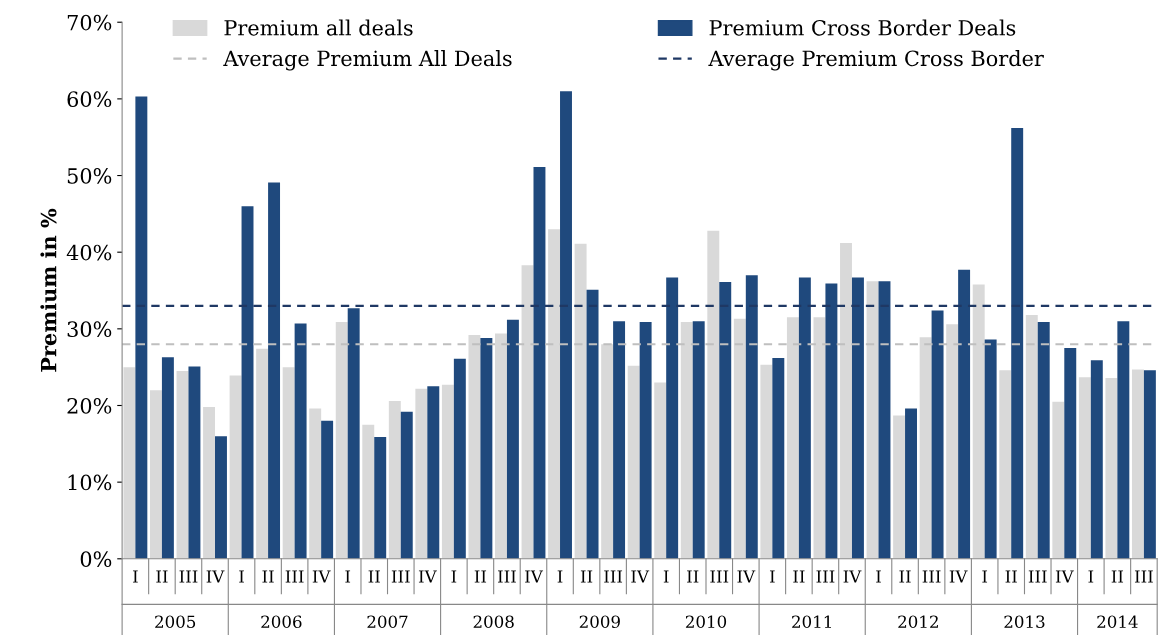  I want to click on text: 2014, so click(1117, 622).